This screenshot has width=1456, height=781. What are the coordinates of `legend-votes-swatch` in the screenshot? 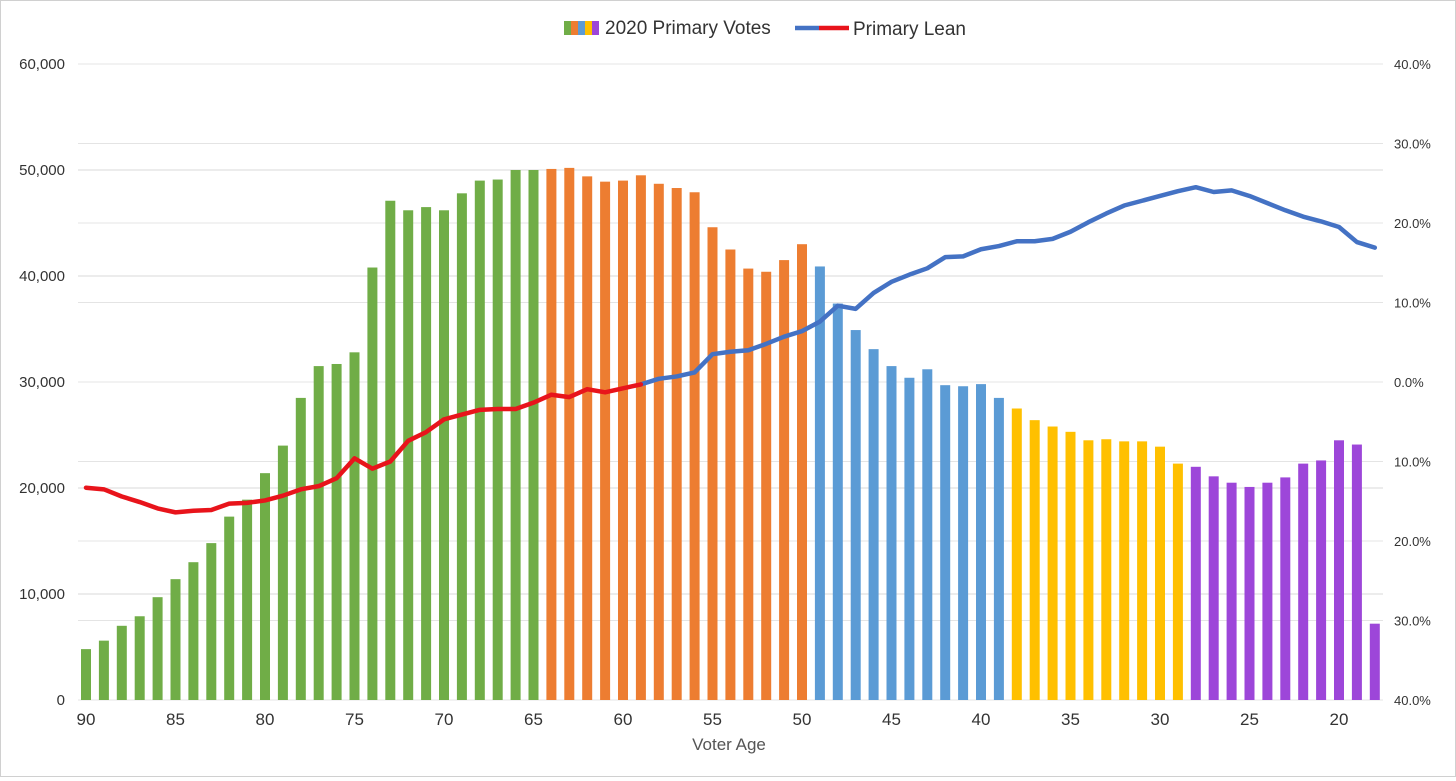 It's located at (581, 28).